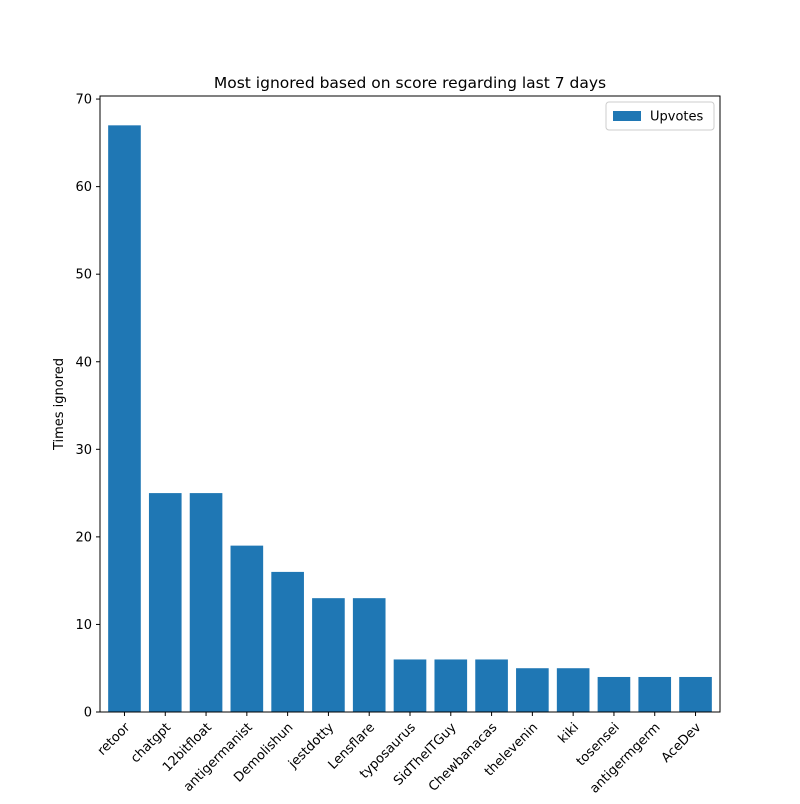  I want to click on y-tick-label: 0, so click(88, 713).